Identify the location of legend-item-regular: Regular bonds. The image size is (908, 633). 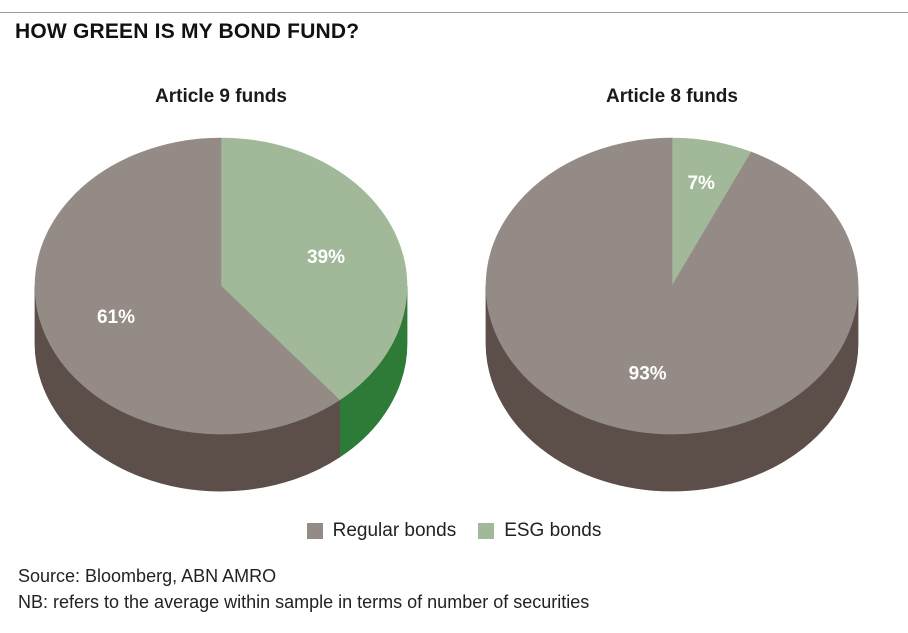
(381, 531).